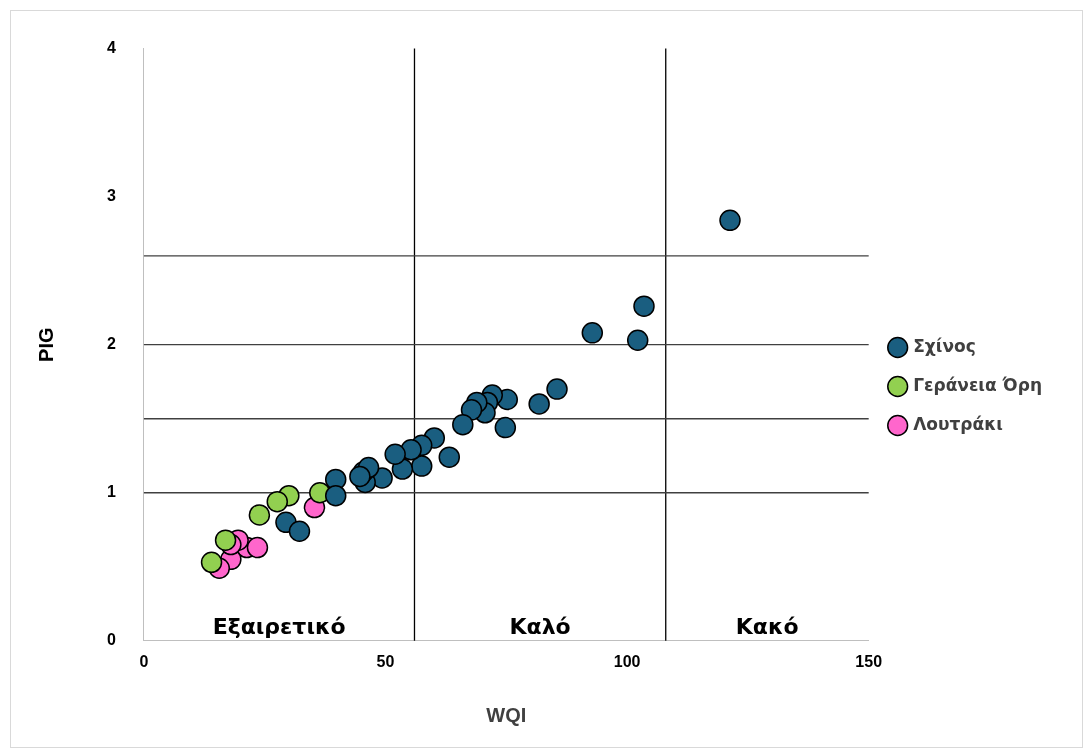 Image resolution: width=1091 pixels, height=756 pixels. I want to click on y-axis-title: PIG, so click(45, 344).